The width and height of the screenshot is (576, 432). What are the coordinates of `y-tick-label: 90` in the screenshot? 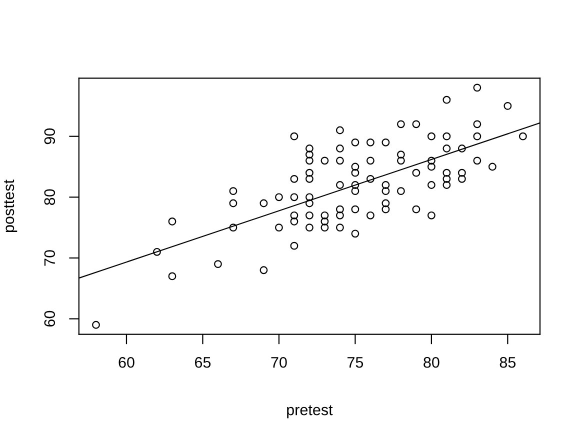 It's located at (50, 136).